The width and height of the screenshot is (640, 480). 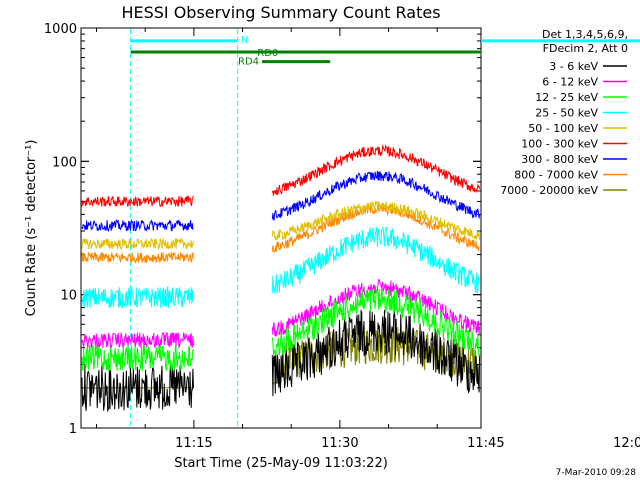 I want to click on y-tick-labels: 1 10 100 1000, so click(x=60, y=229).